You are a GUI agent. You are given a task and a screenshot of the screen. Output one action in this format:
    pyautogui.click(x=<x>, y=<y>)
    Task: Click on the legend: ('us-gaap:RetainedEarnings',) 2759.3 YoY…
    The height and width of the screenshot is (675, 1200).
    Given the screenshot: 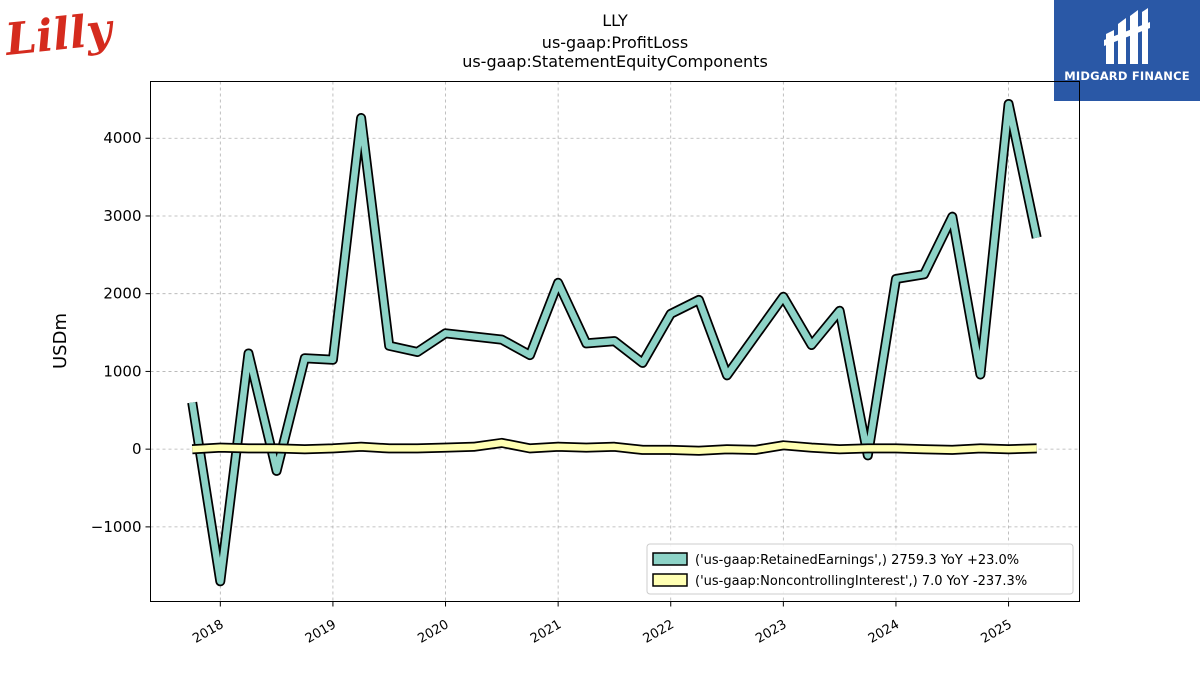 What is the action you would take?
    pyautogui.click(x=860, y=569)
    